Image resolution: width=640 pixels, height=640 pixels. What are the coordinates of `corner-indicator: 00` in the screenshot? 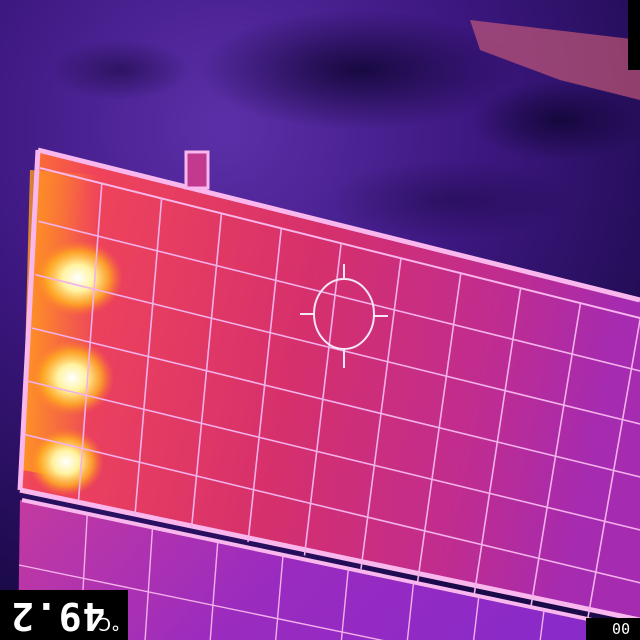 It's located at (613, 629).